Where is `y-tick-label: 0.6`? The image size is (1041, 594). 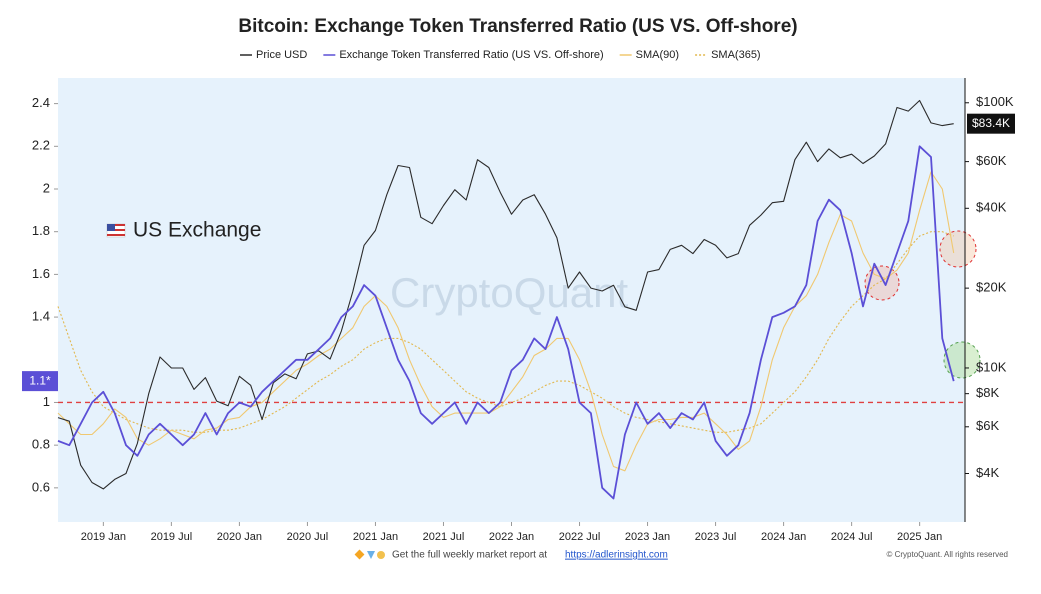 y-tick-label: 0.6 is located at coordinates (41, 486).